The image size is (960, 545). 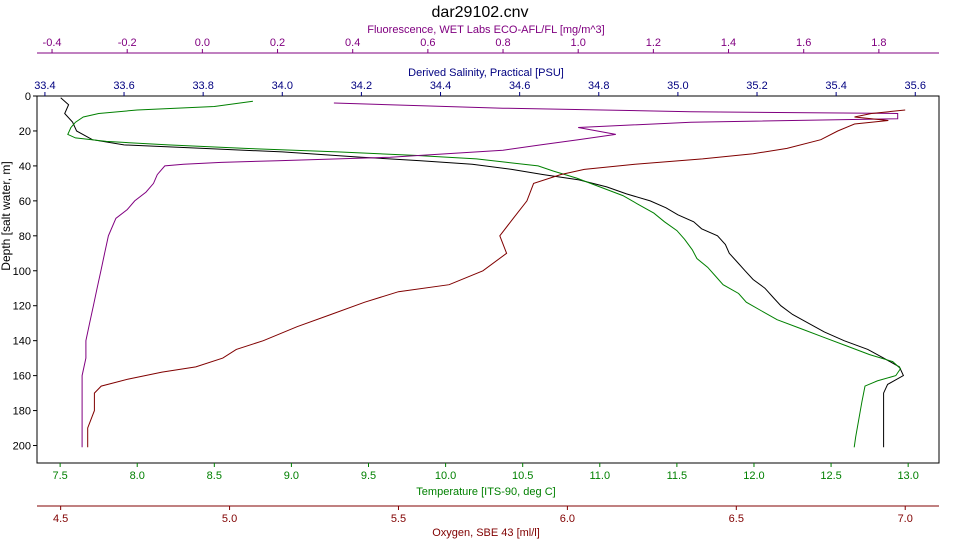 I want to click on y-tick-label: 120, so click(x=22, y=307).